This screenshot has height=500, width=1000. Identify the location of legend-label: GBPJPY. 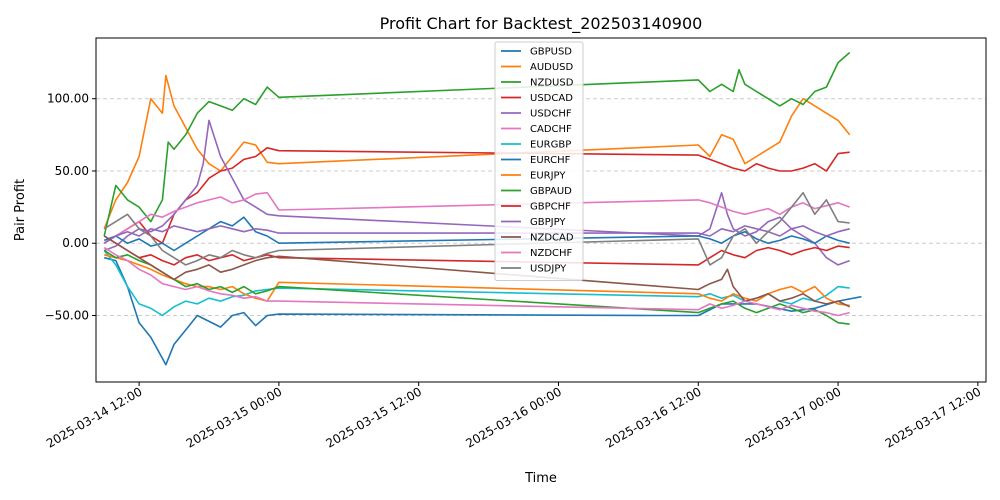
(548, 222).